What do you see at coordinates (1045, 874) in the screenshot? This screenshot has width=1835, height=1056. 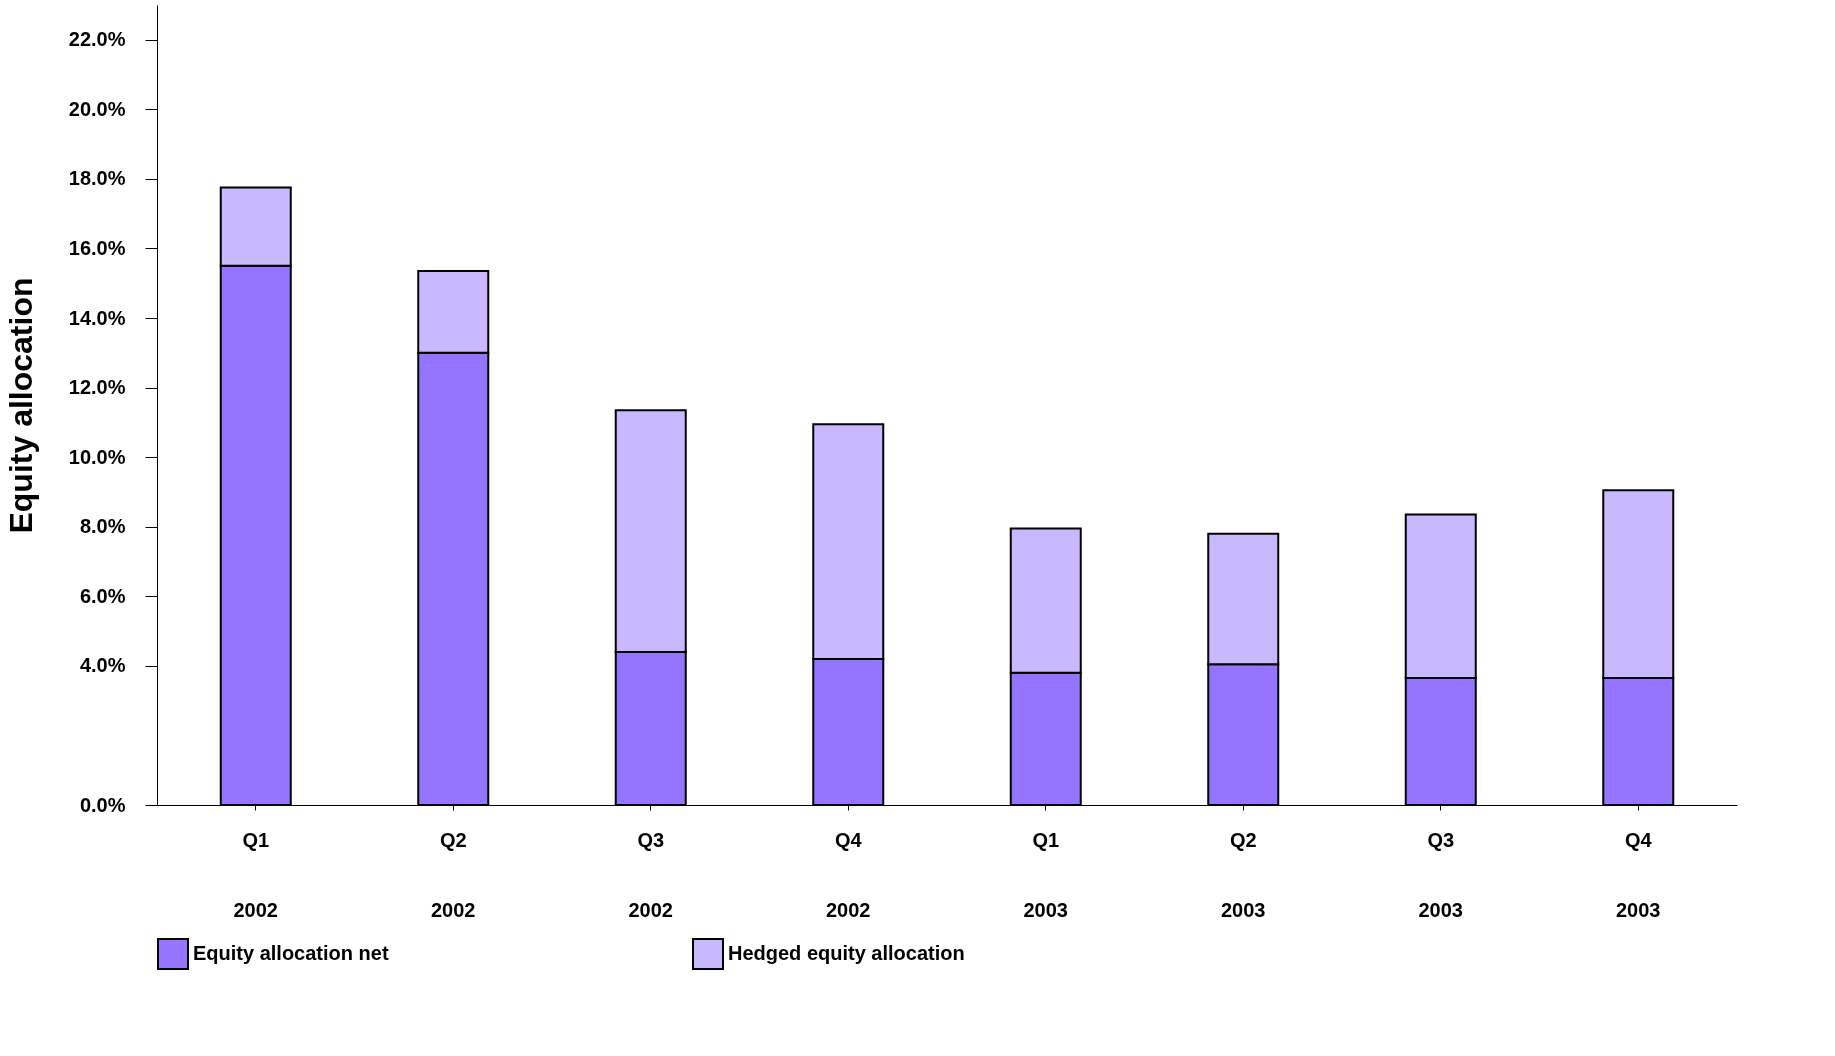 I see `category-label: Q1 2003` at bounding box center [1045, 874].